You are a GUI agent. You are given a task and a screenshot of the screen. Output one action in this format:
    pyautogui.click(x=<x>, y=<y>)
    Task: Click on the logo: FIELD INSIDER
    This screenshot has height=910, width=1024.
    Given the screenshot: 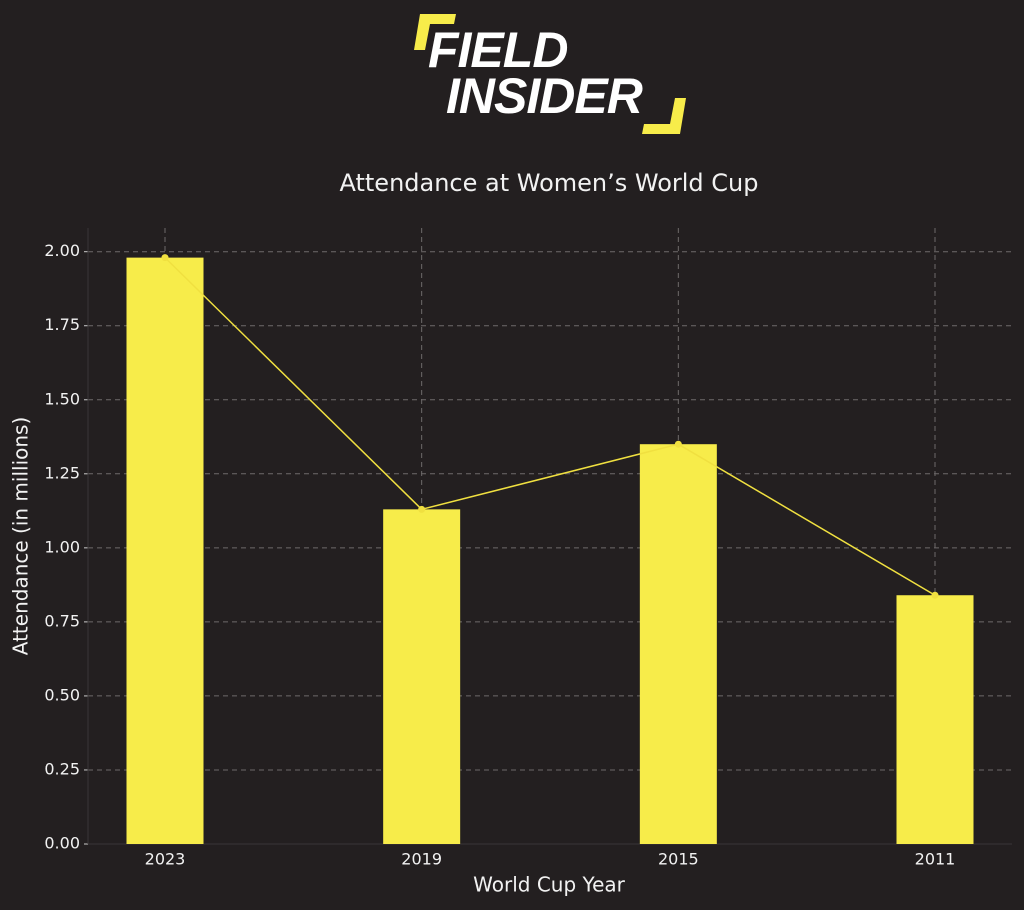 What is the action you would take?
    pyautogui.click(x=550, y=74)
    